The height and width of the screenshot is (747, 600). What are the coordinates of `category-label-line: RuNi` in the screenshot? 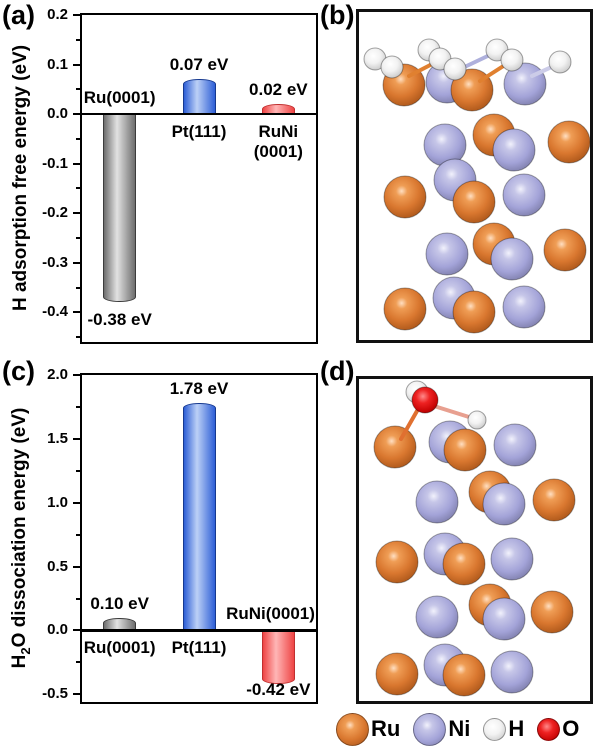 It's located at (278, 132).